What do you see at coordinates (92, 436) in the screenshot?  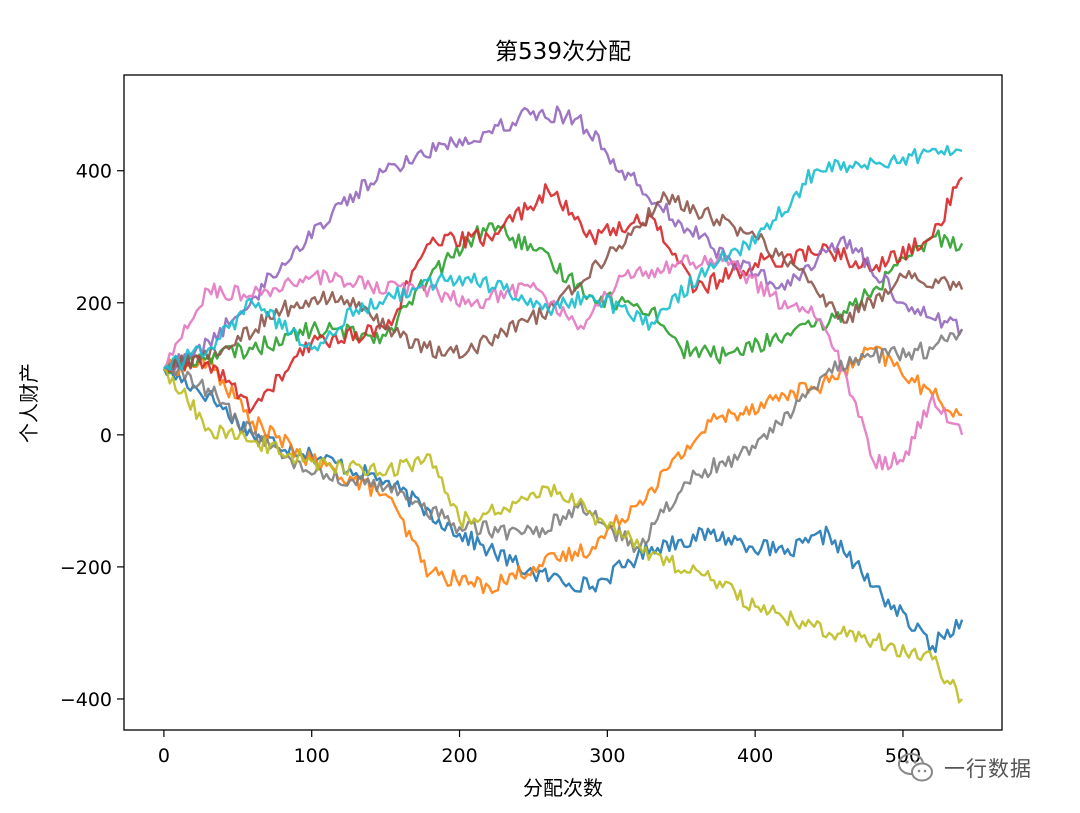 I see `y-axis-ticks: −400 −200 0 200 400` at bounding box center [92, 436].